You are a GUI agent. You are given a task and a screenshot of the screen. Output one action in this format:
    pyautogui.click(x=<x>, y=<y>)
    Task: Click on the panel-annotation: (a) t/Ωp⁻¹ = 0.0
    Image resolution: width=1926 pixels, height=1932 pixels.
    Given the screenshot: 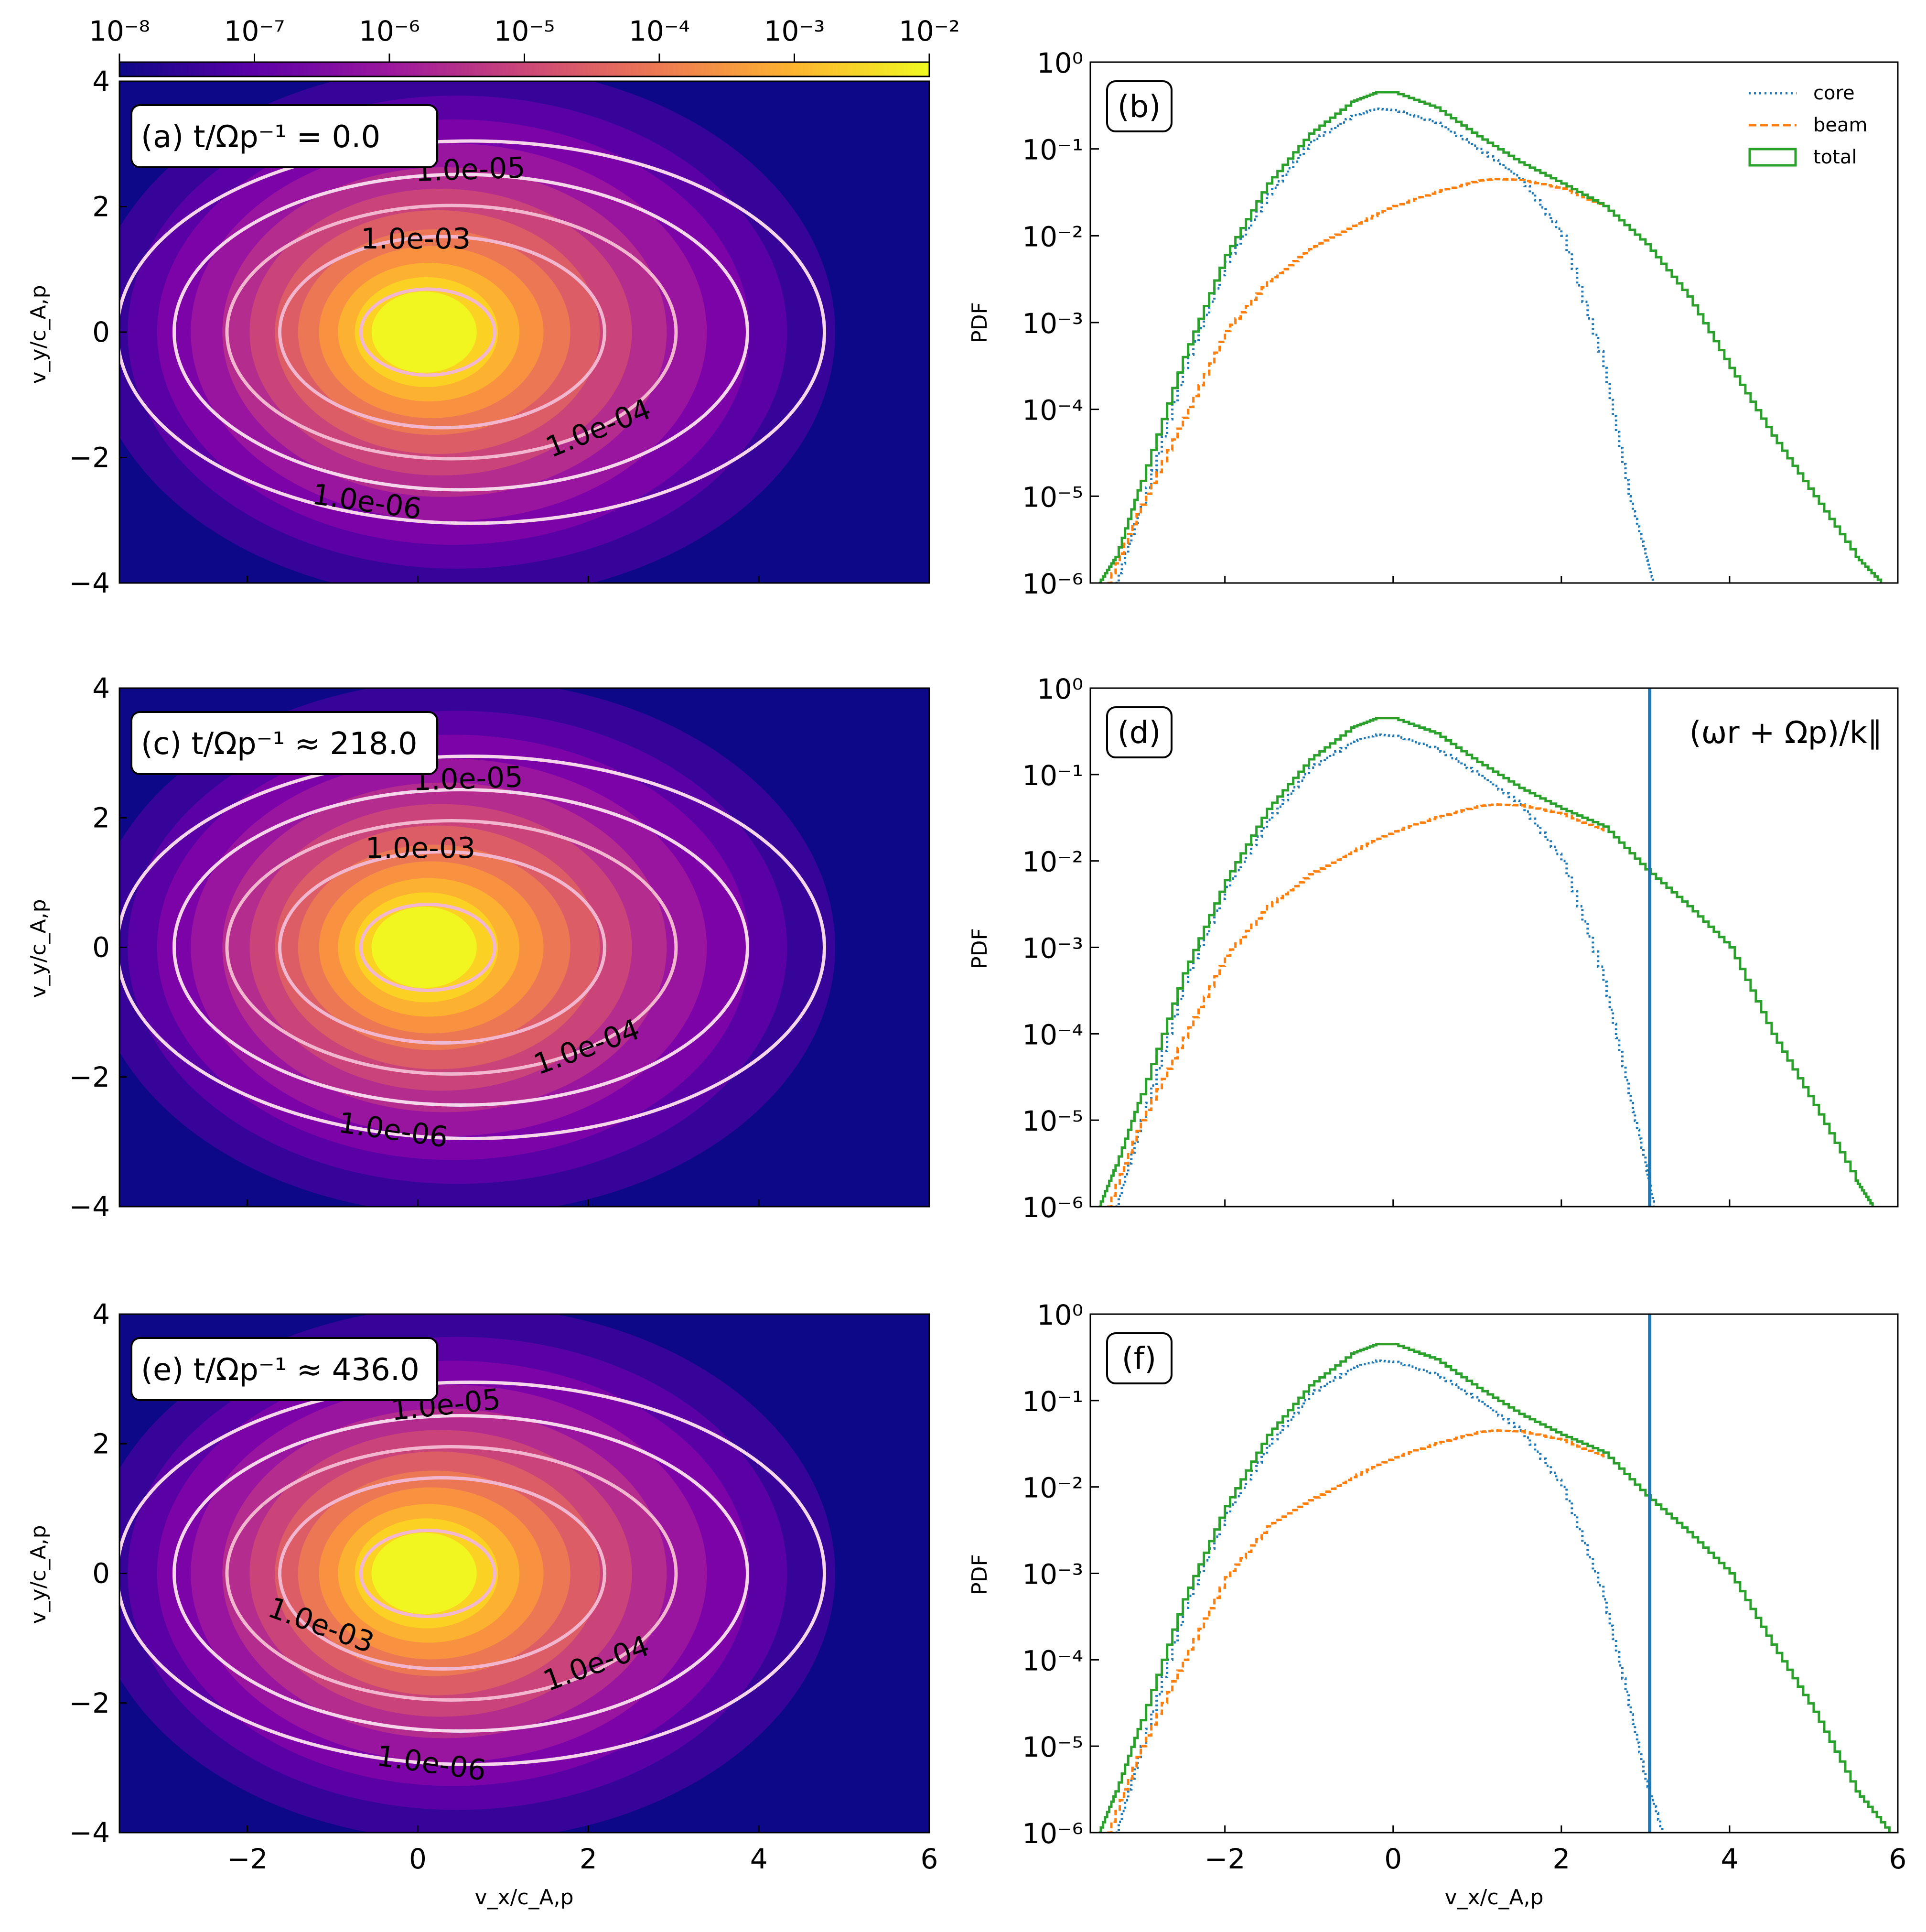 What is the action you would take?
    pyautogui.click(x=284, y=136)
    